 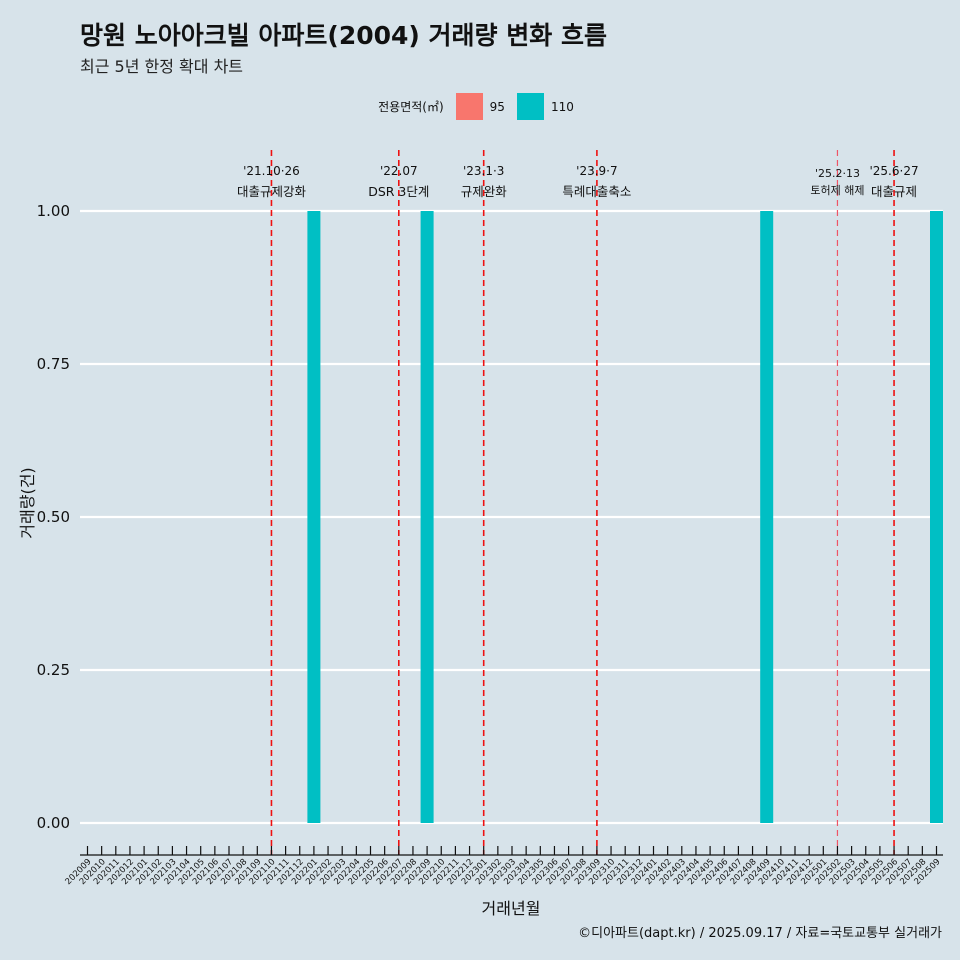 What do you see at coordinates (53, 364) in the screenshot?
I see `y-tick-label: 0.75` at bounding box center [53, 364].